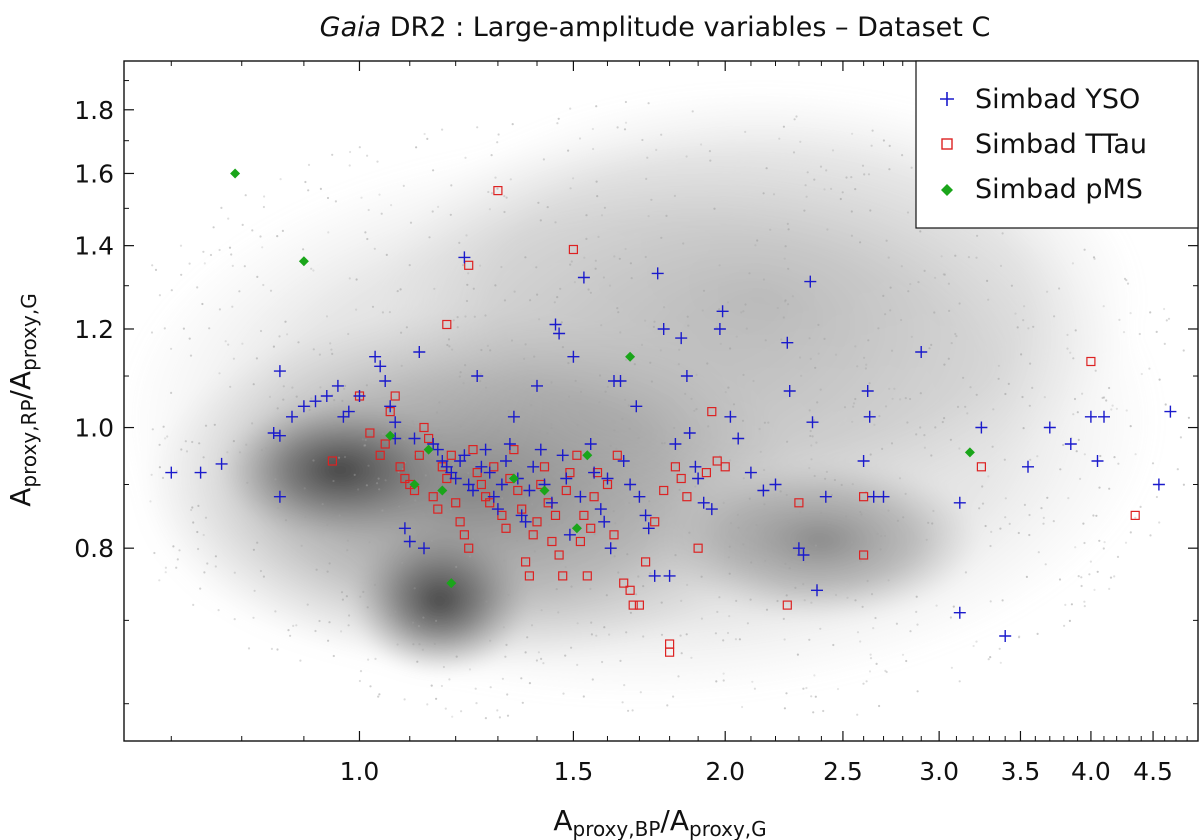 The height and width of the screenshot is (840, 1200). Describe the element at coordinates (728, 828) in the screenshot. I see `x-label-sub2: proxy,G` at that location.